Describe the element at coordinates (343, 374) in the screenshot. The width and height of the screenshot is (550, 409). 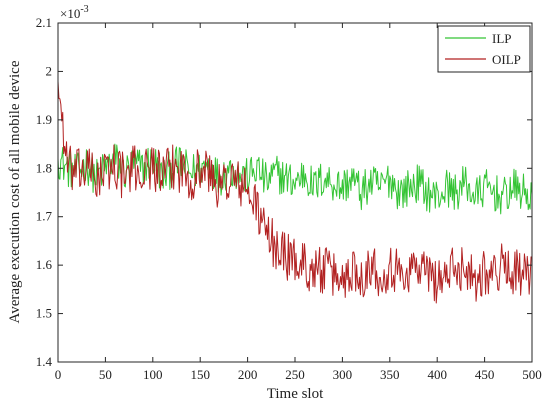
I see `x-tick-label: 300` at that location.